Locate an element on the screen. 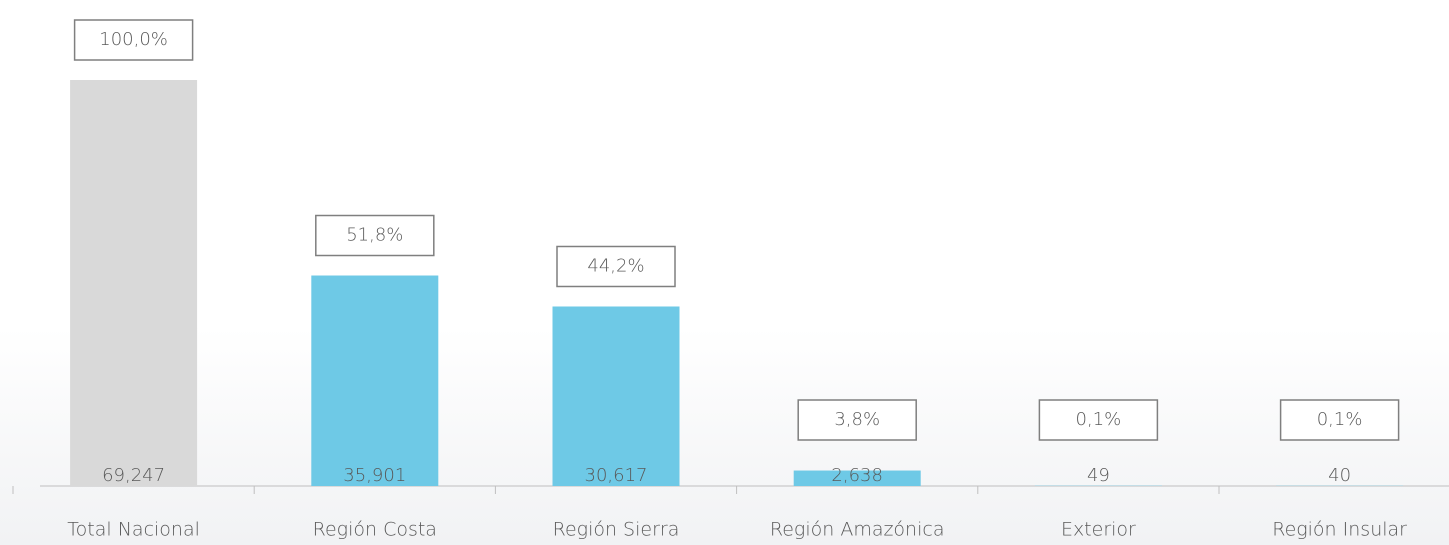  x-tick-label: Región Costa is located at coordinates (375, 530).